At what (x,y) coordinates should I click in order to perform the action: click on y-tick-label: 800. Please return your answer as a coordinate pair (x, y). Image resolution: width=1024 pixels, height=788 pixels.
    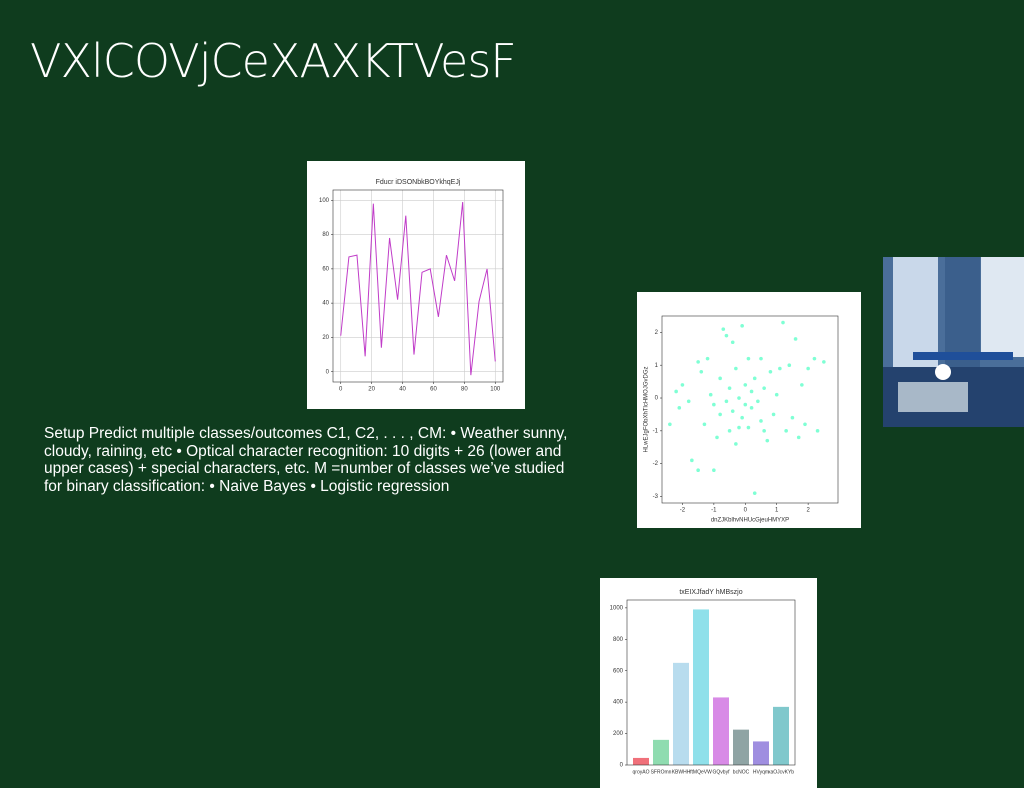
    Looking at the image, I should click on (618, 640).